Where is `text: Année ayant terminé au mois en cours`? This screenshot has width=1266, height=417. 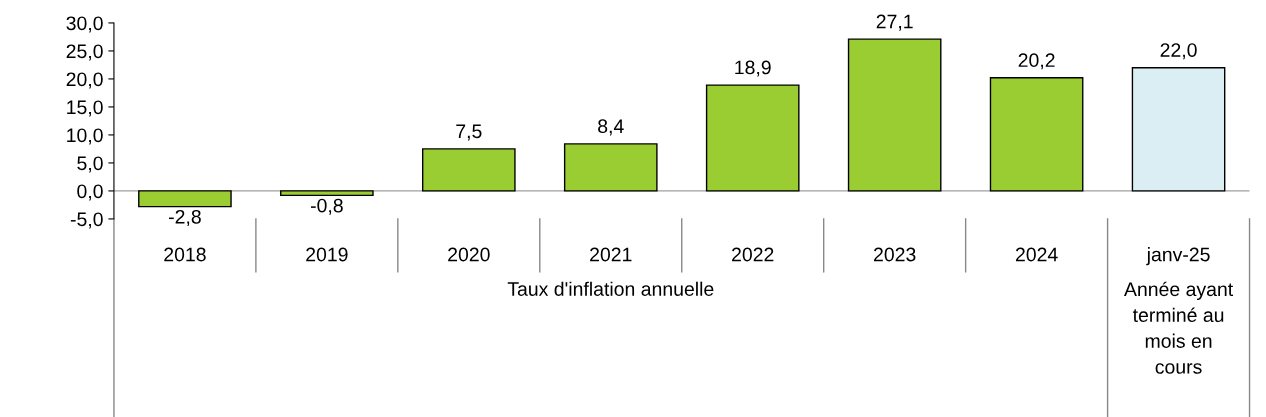 text: Année ayant terminé au mois en cours is located at coordinates (1179, 327).